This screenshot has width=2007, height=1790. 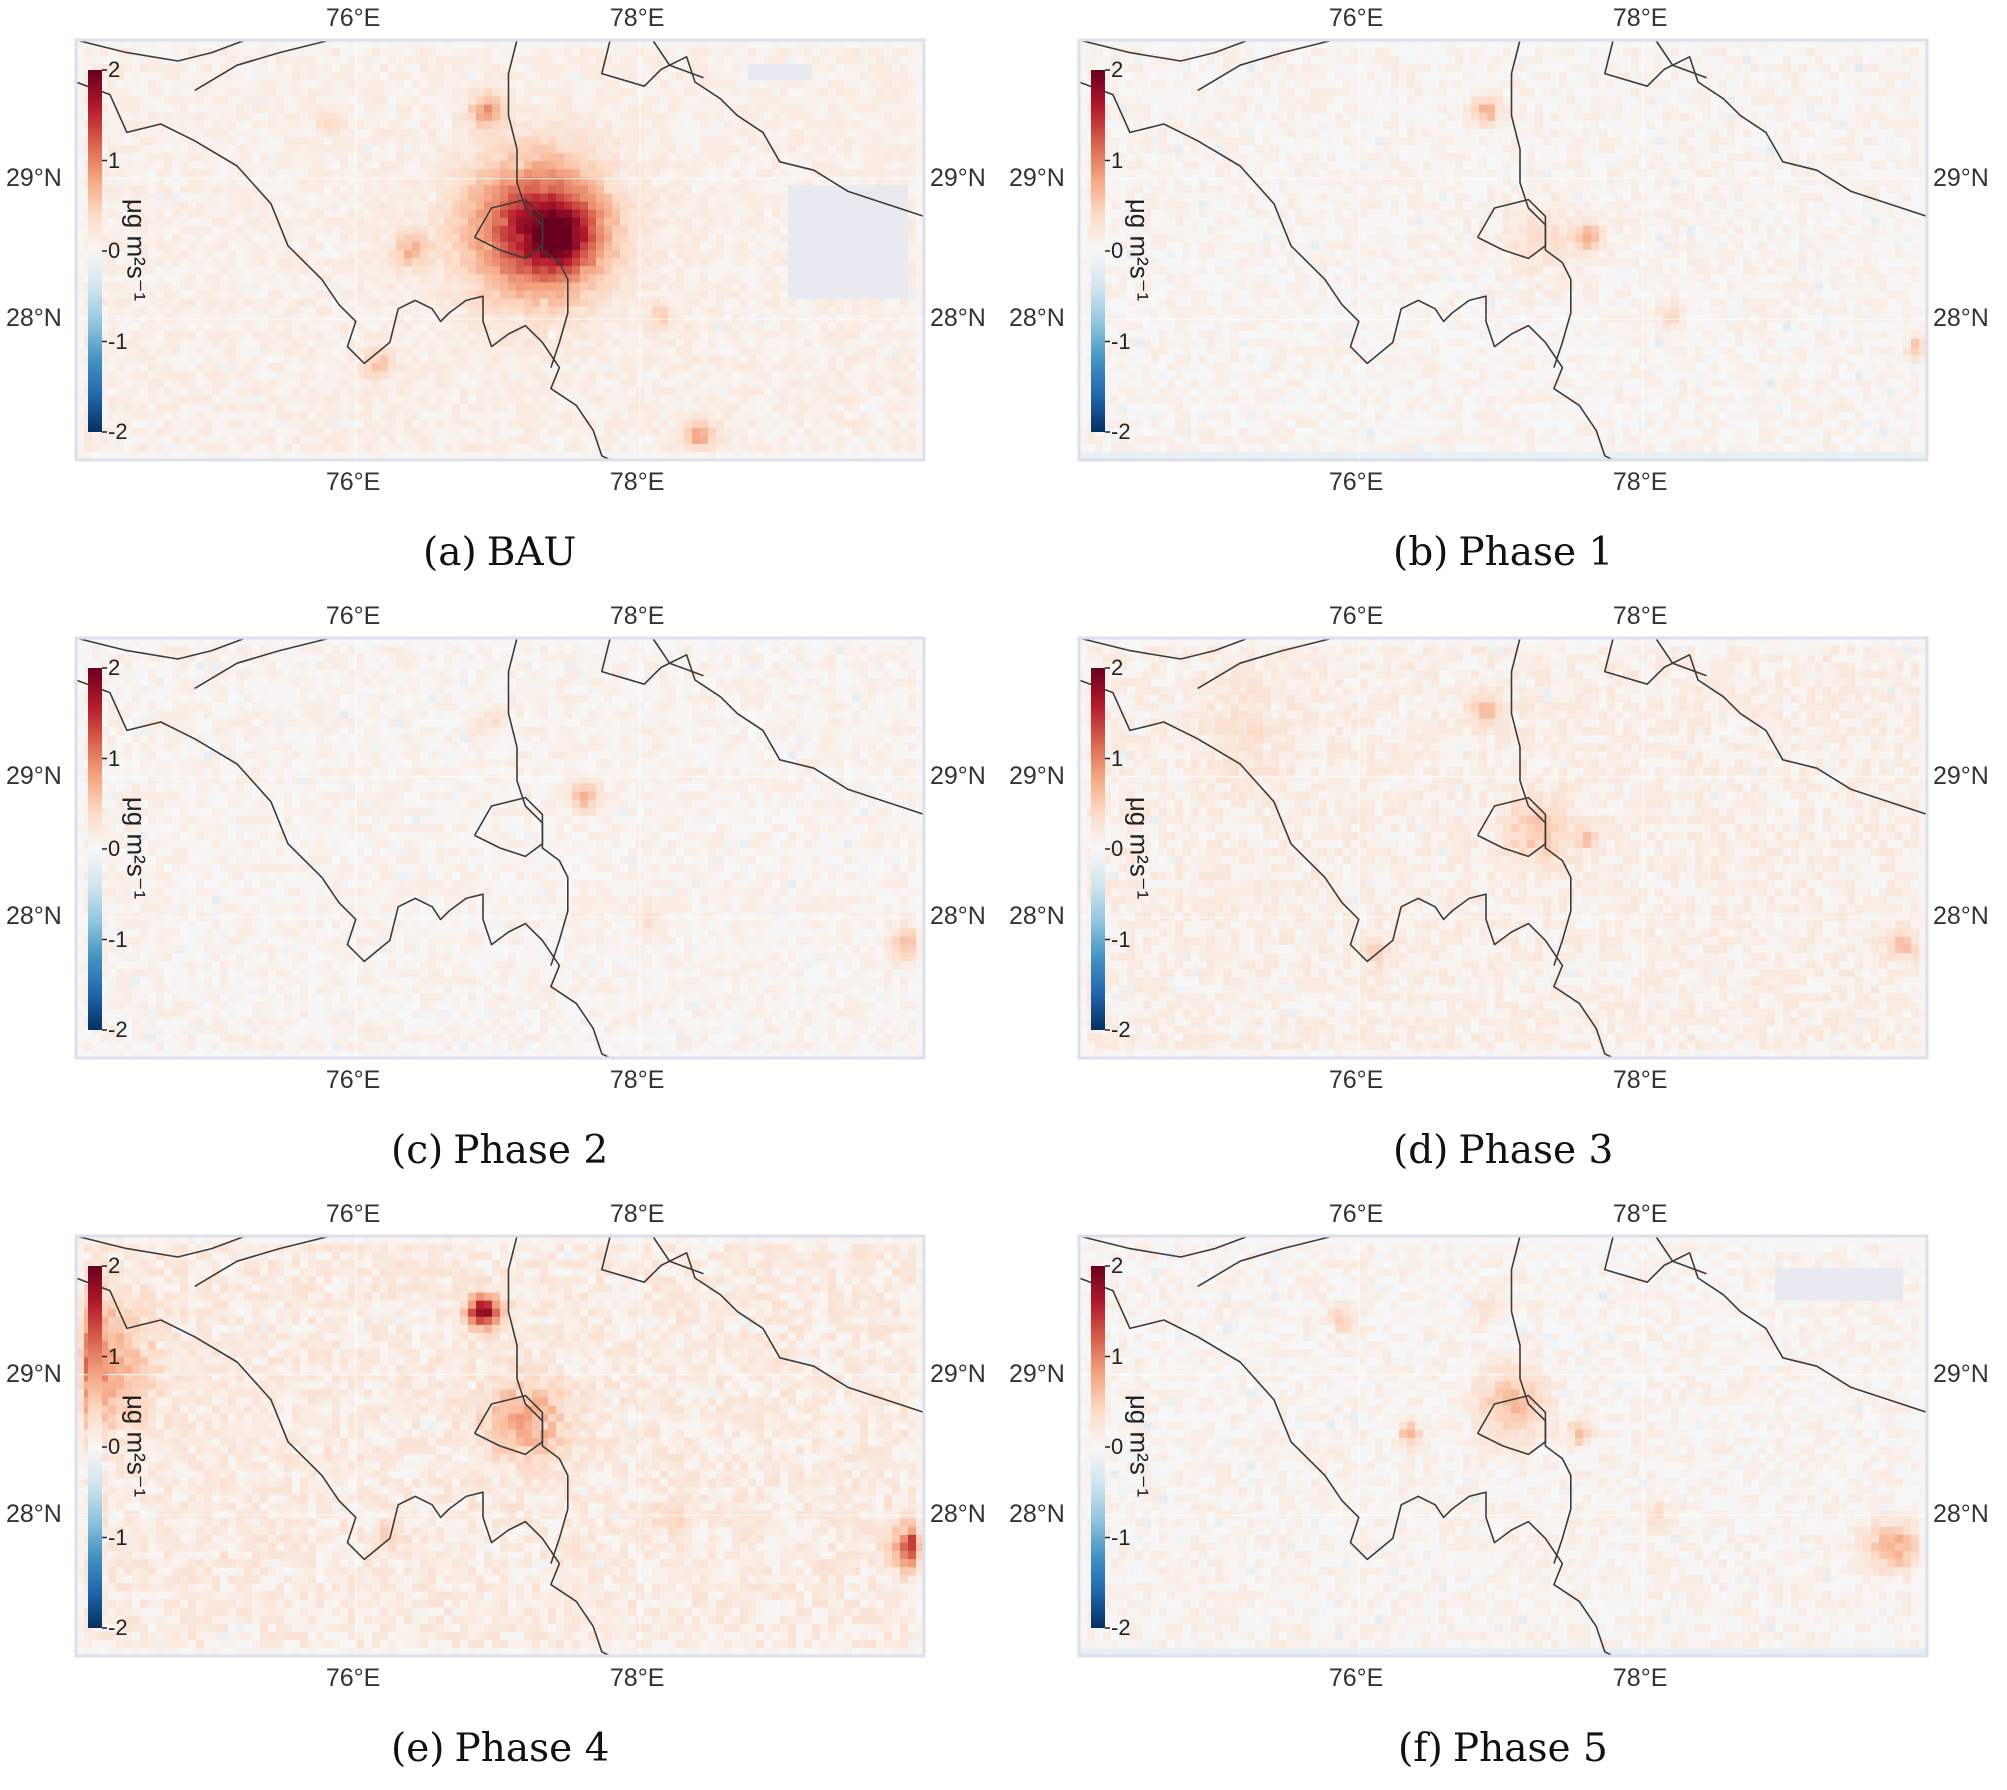 I want to click on caption-label: BAU, so click(x=532, y=552).